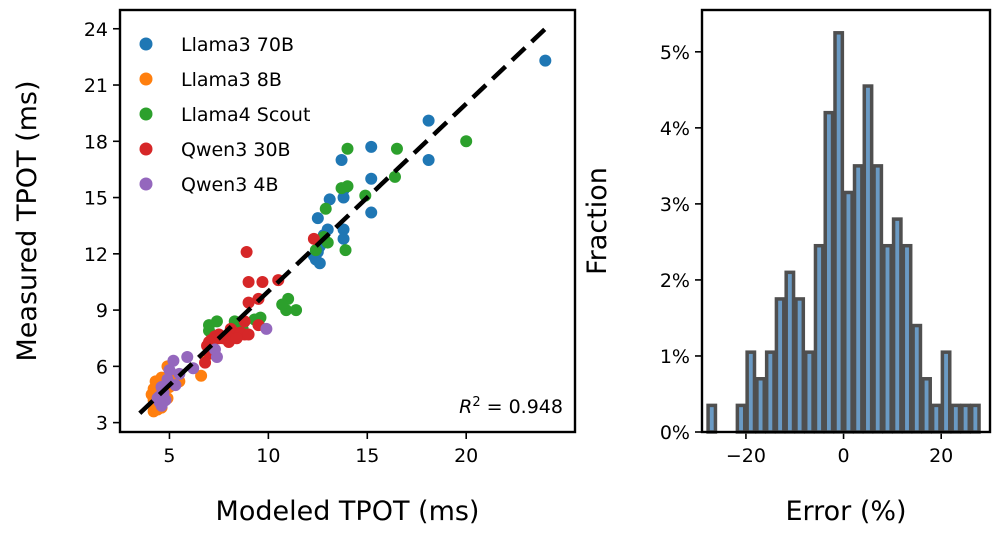 The height and width of the screenshot is (537, 997). What do you see at coordinates (675, 281) in the screenshot?
I see `histogram-y-tick-label: 2%` at bounding box center [675, 281].